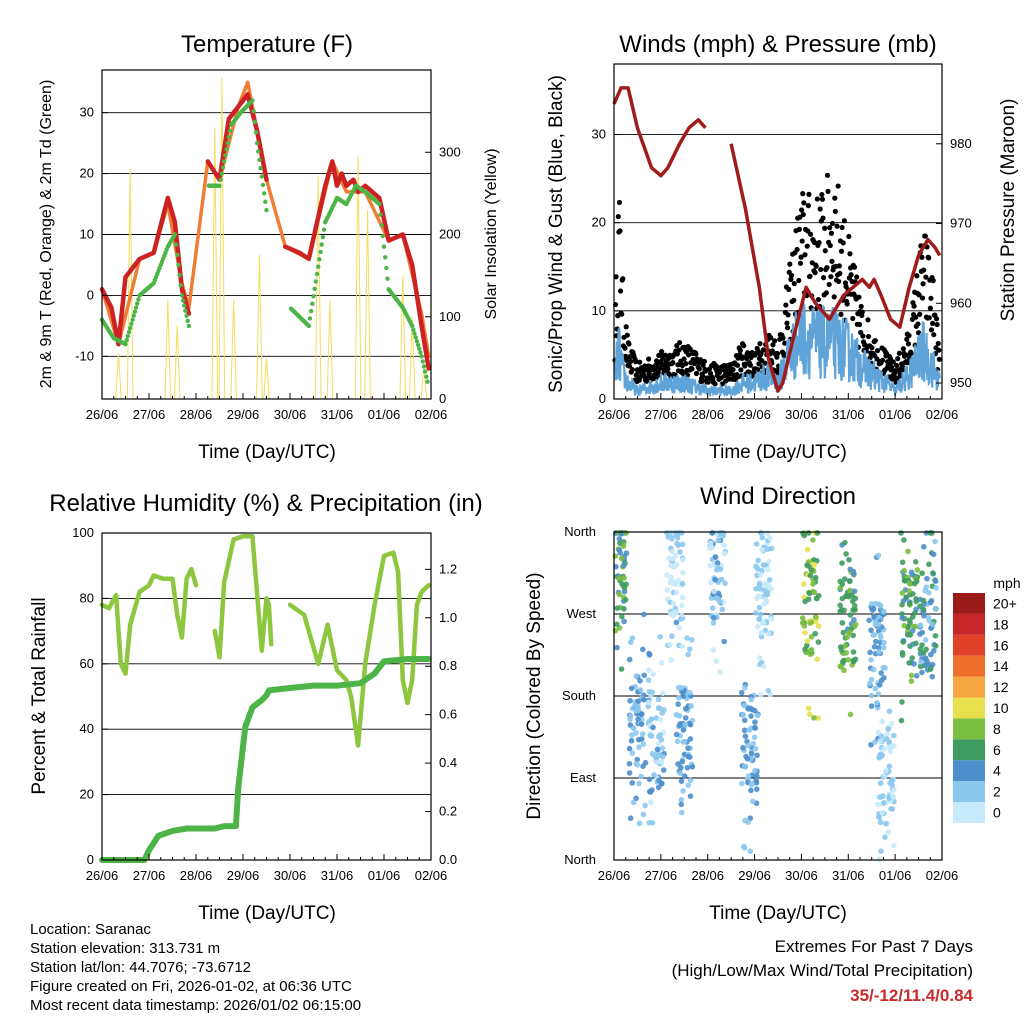 The width and height of the screenshot is (1024, 1024). Describe the element at coordinates (46, 234) in the screenshot. I see `temperature-ylabel-left: 2m & 9m T (Red, Orange) & 2m Td (Green)` at that location.